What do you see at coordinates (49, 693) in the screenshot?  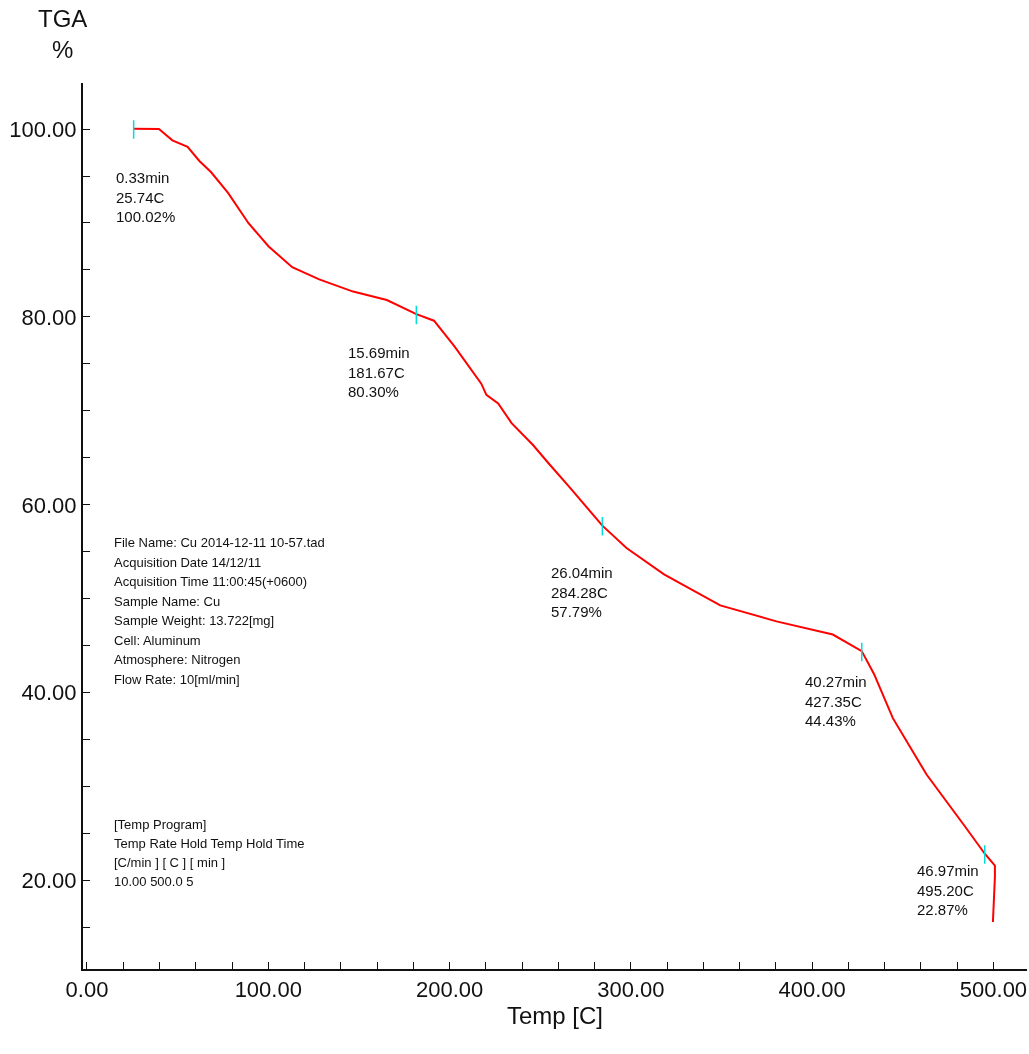 I see `y-tick-label: 40.00` at bounding box center [49, 693].